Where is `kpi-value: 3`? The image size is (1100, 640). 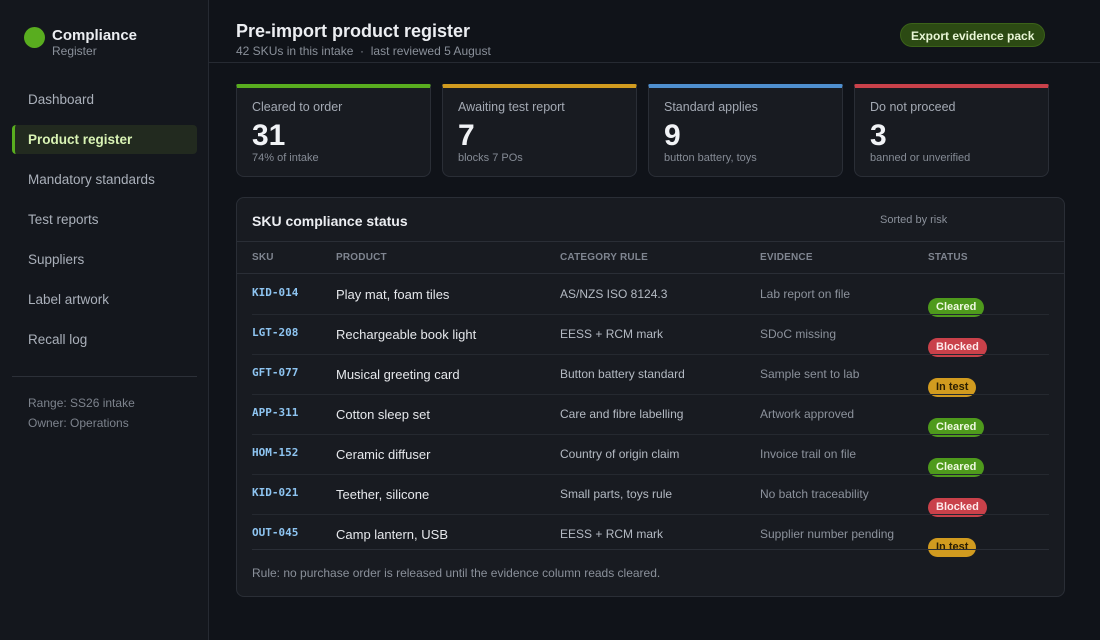 kpi-value: 3 is located at coordinates (878, 135).